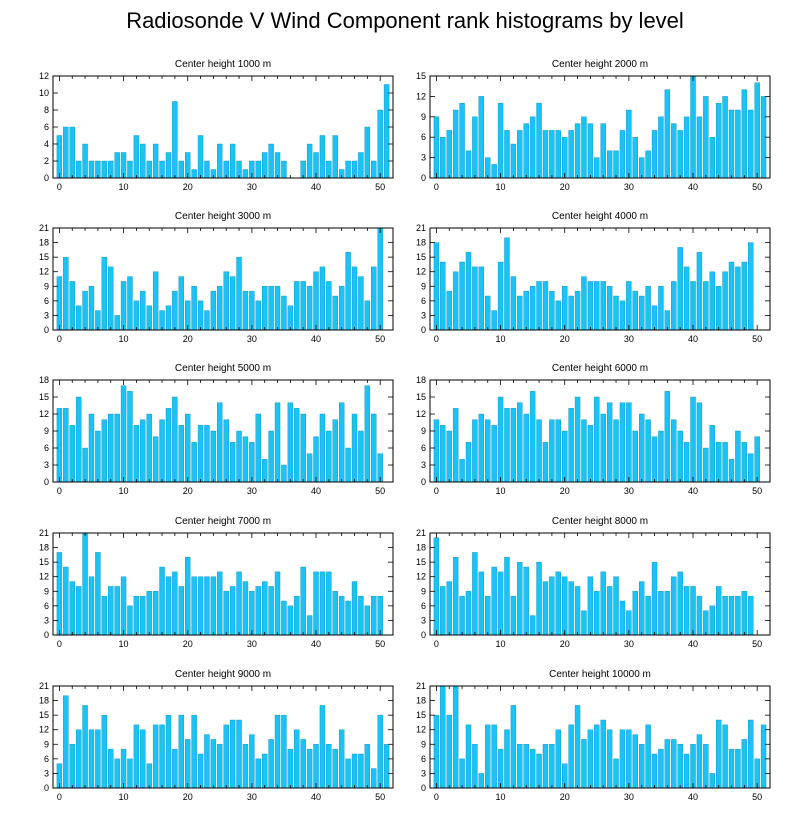 This screenshot has width=810, height=824. Describe the element at coordinates (600, 64) in the screenshot. I see `panel-title: Center height 2000 m` at that location.